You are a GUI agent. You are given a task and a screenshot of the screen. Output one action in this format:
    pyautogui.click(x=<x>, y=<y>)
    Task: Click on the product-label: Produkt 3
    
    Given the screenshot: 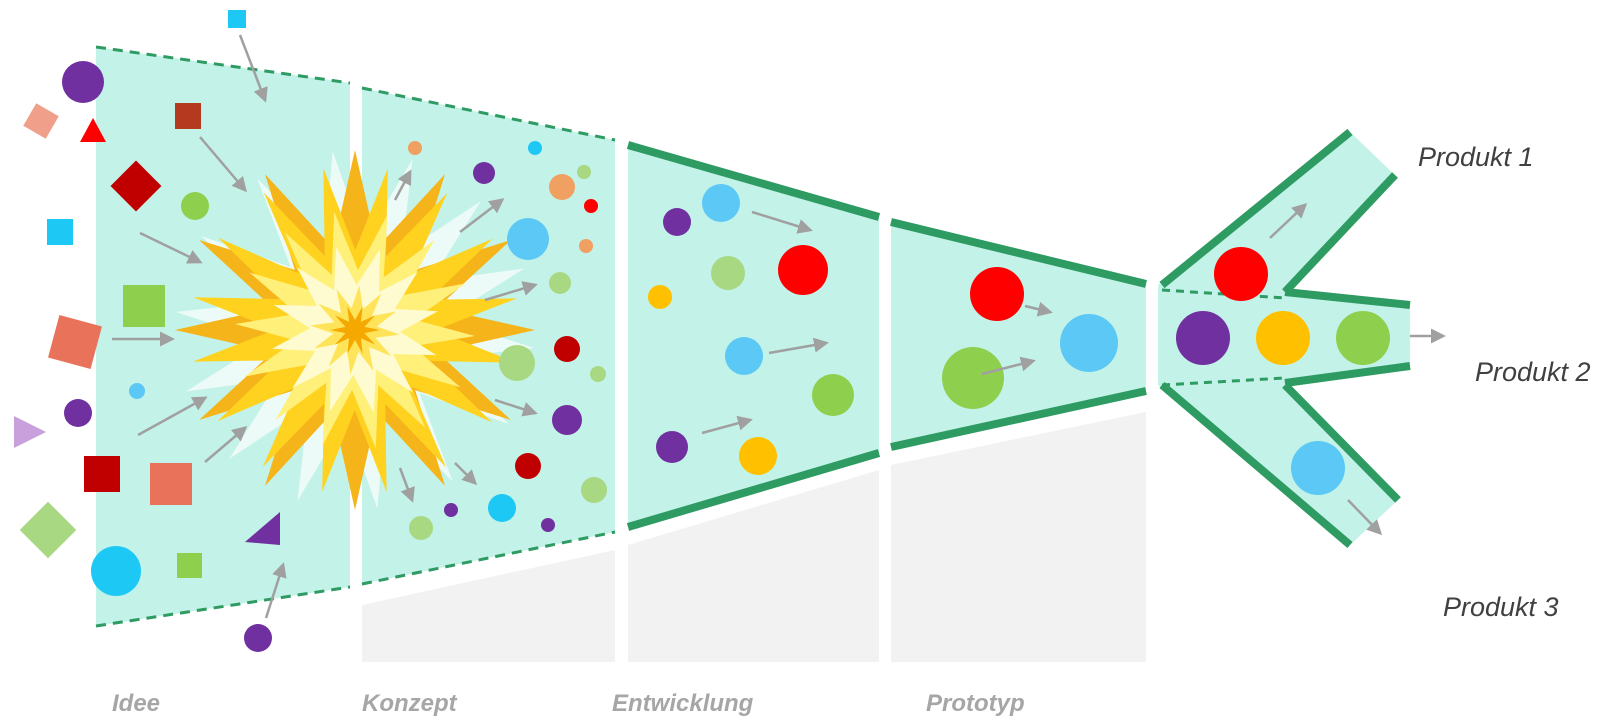 What is the action you would take?
    pyautogui.click(x=1501, y=607)
    